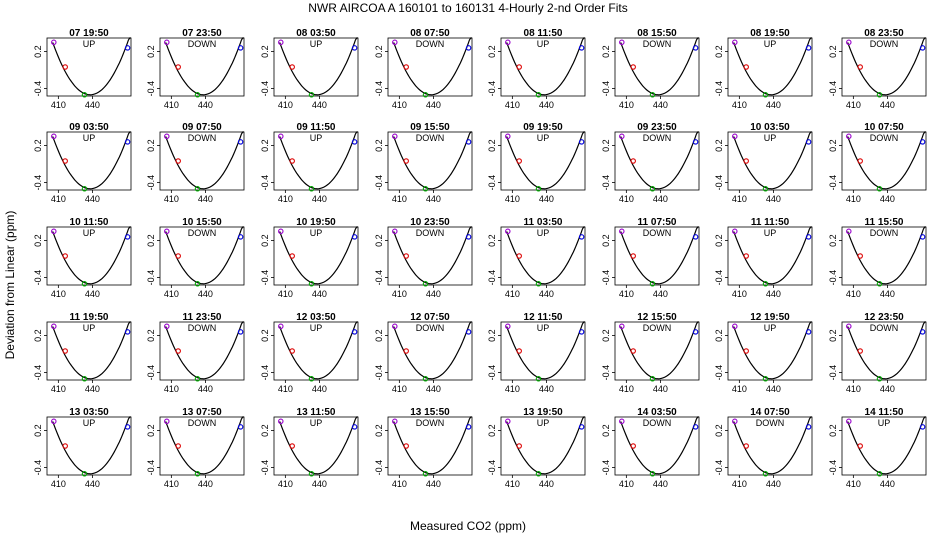  What do you see at coordinates (316, 423) in the screenshot?
I see `panel-direction: UP` at bounding box center [316, 423].